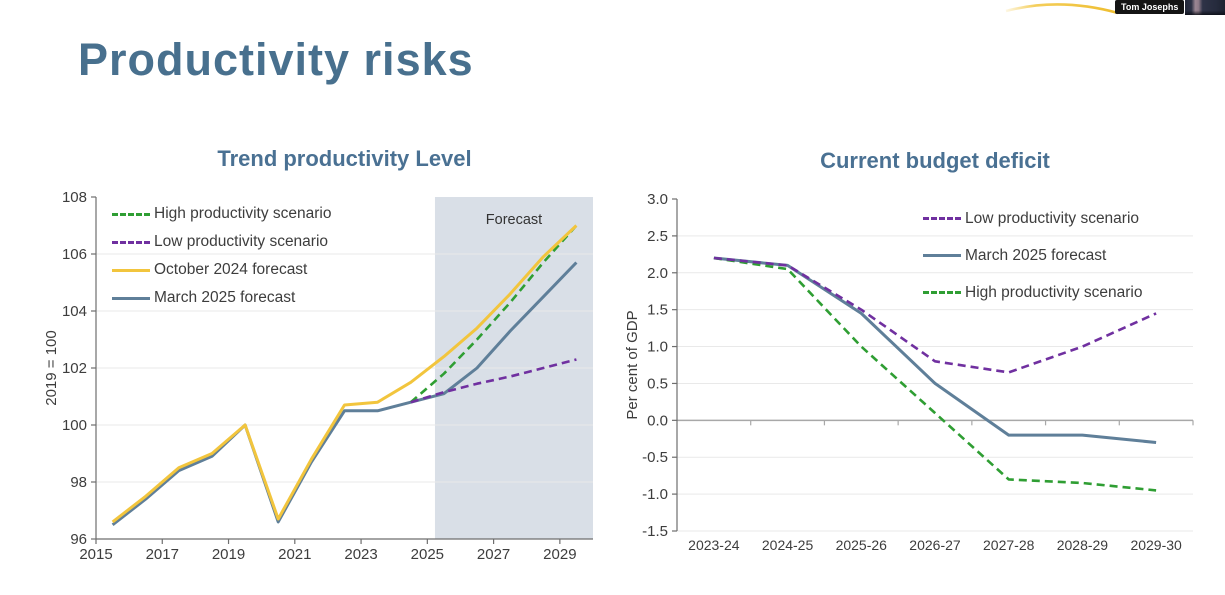 The height and width of the screenshot is (595, 1225). I want to click on legend-label: October 2024 forecast, so click(231, 269).